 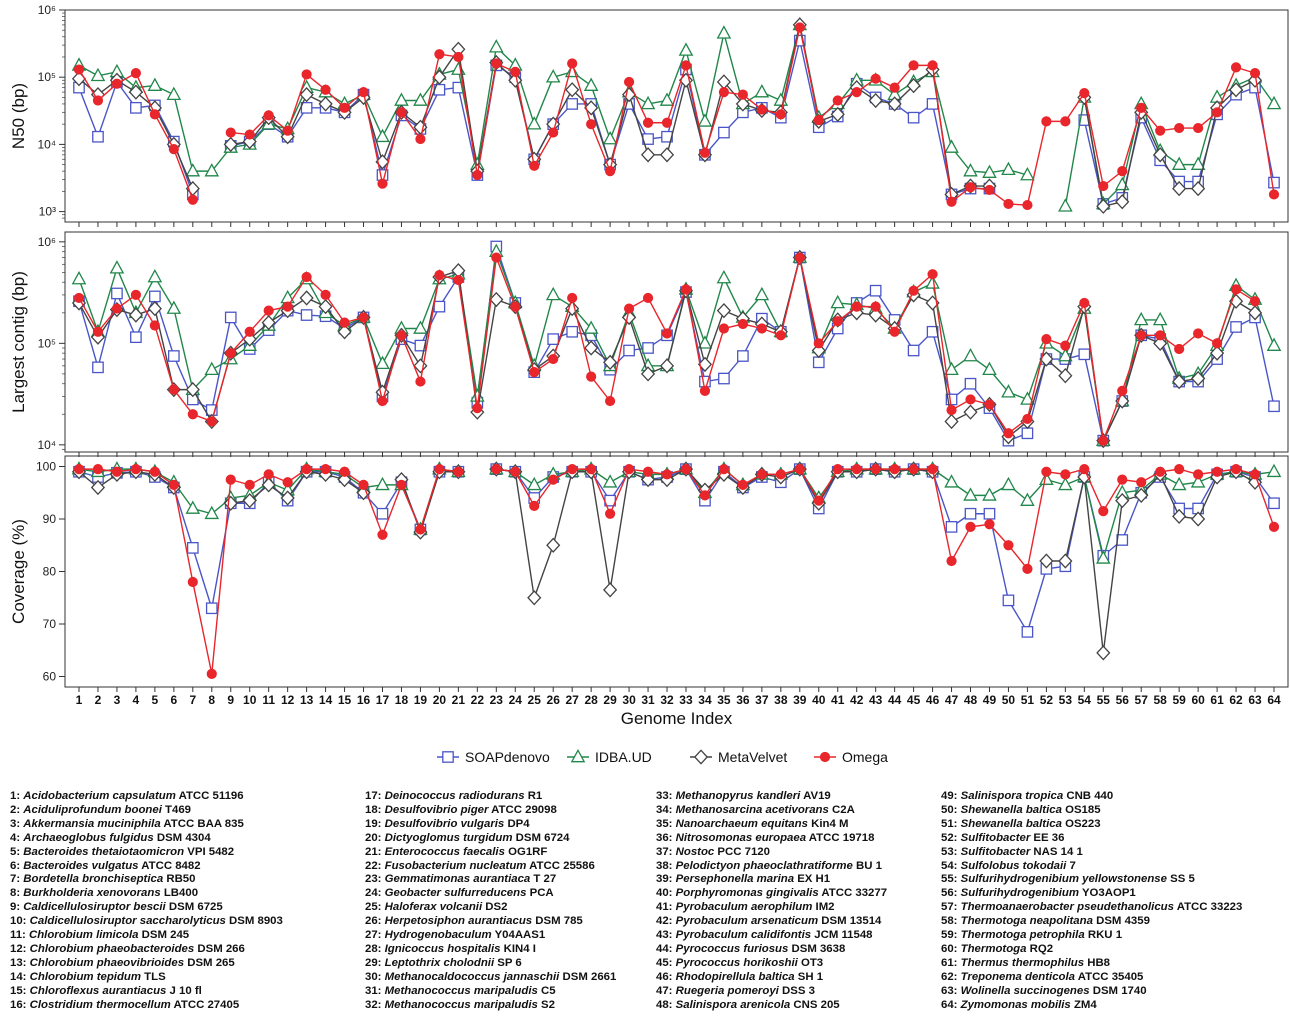 I want to click on genome-strain: ATCC 19718, so click(x=840, y=837).